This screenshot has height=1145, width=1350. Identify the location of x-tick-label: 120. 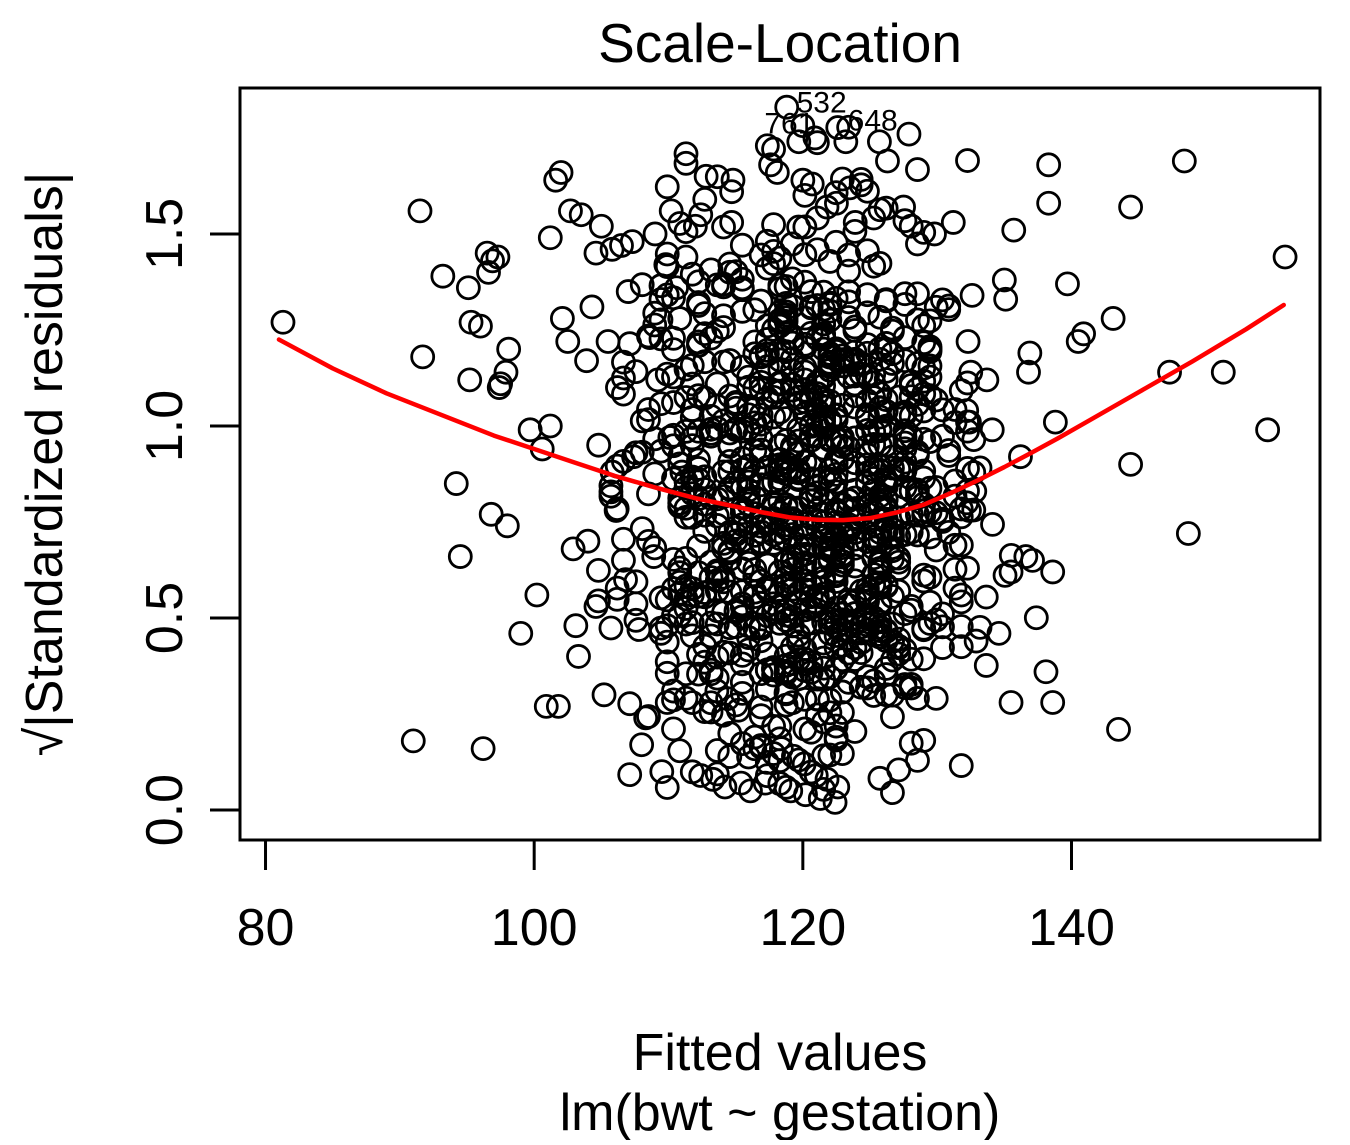
(802, 928).